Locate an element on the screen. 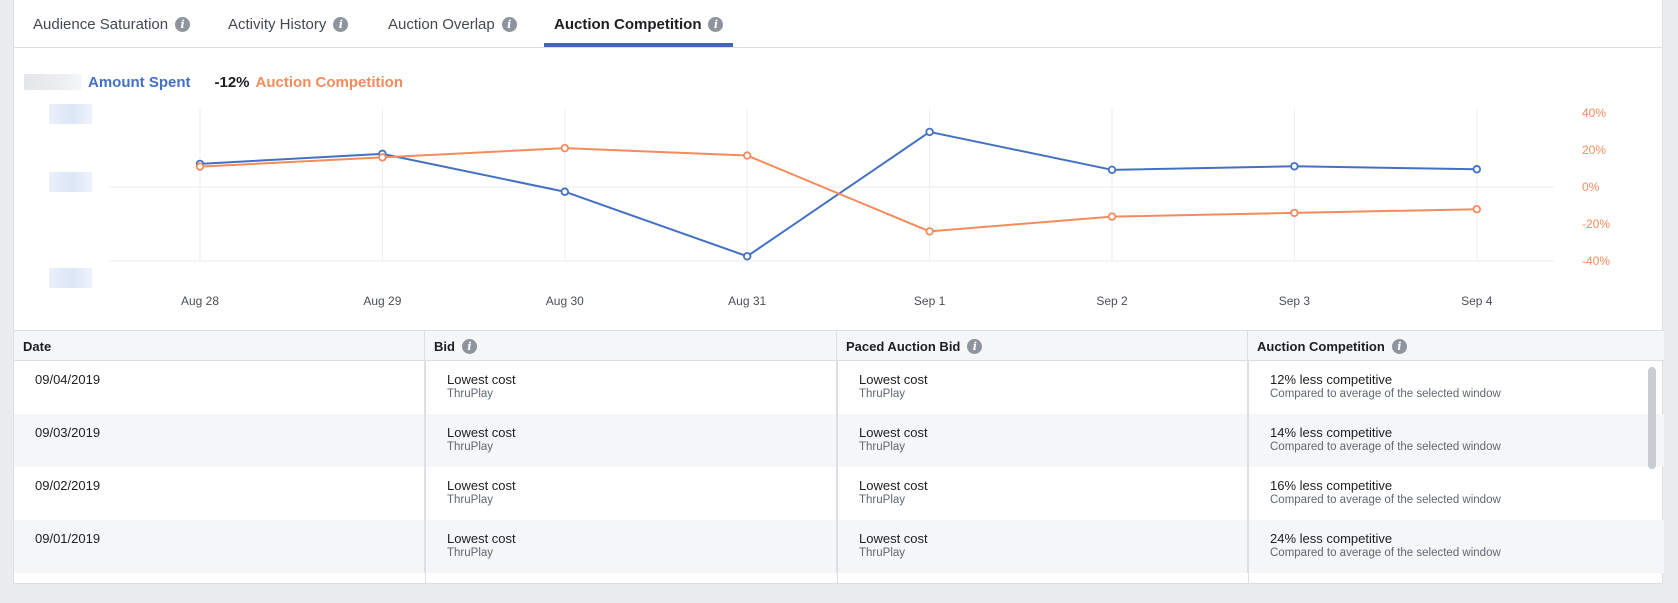 Image resolution: width=1678 pixels, height=603 pixels. legend-amount-spent: Amount Spent is located at coordinates (139, 82).